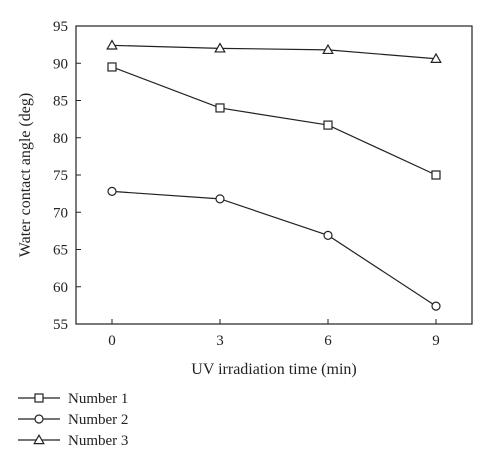  I want to click on y-tick-label: 65, so click(60, 251).